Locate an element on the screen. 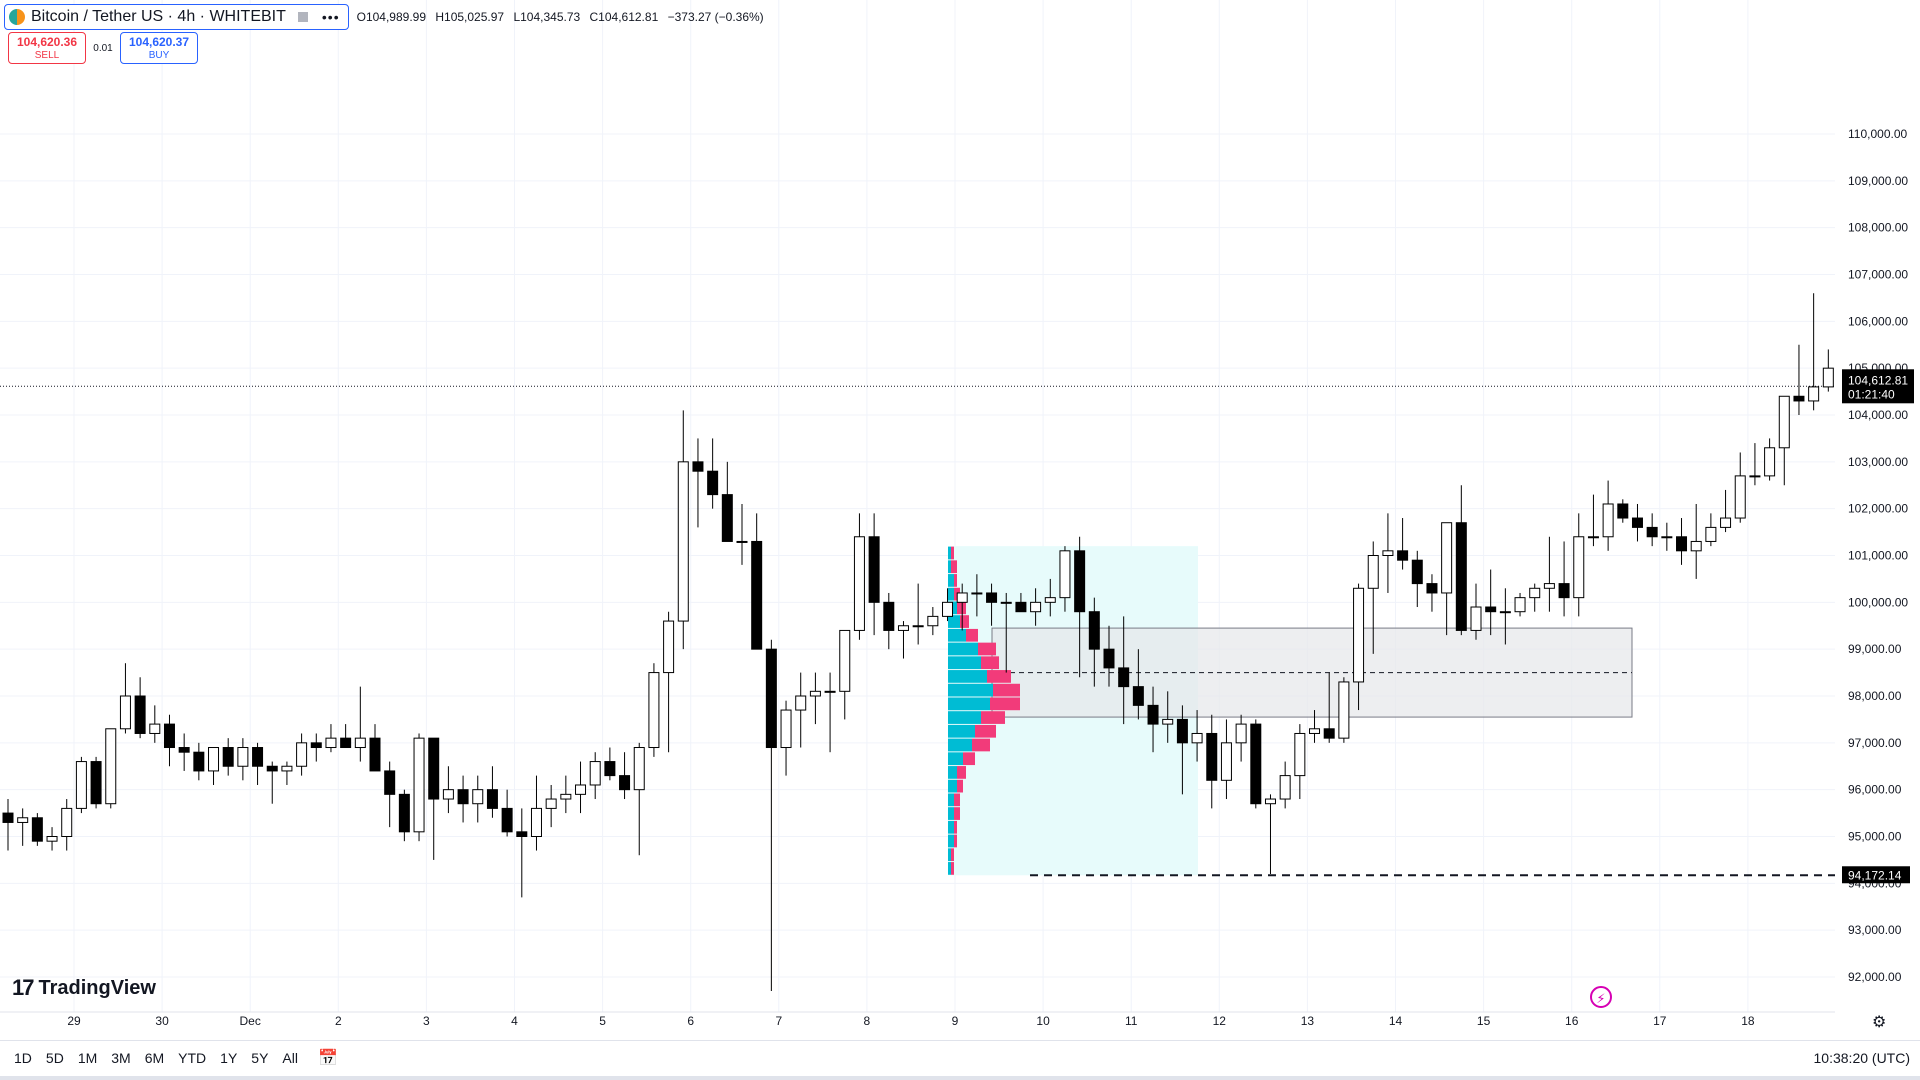 The height and width of the screenshot is (1080, 1920). range-button-1d: 1D is located at coordinates (23, 1058).